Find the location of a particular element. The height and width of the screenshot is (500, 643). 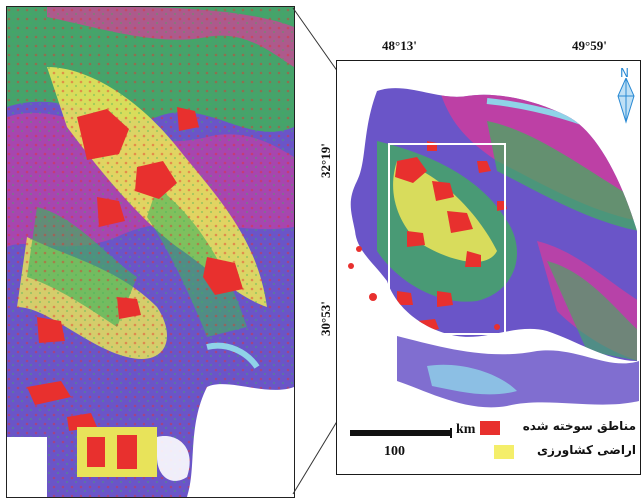

north-arrow-icon is located at coordinates (626, 101).